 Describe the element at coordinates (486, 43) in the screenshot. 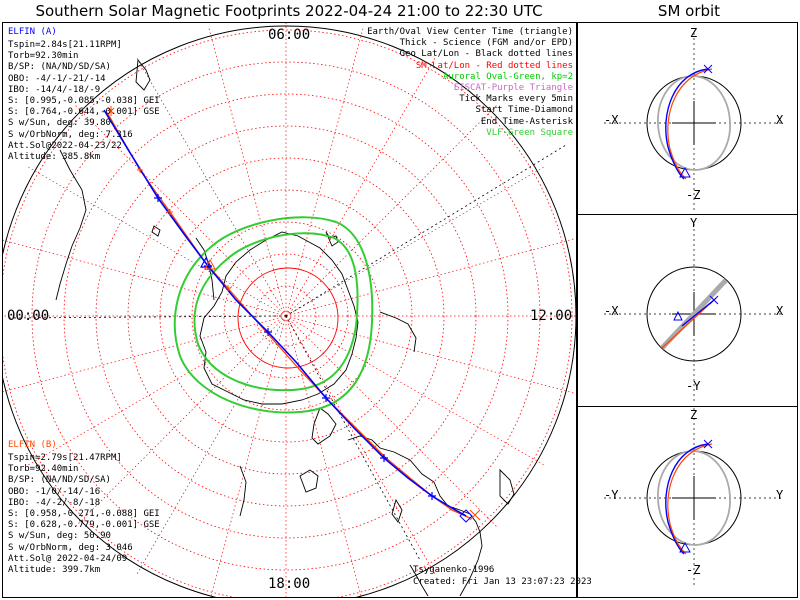

I see `legend-entry: Thick - Science (FGM and/or EPD)` at that location.